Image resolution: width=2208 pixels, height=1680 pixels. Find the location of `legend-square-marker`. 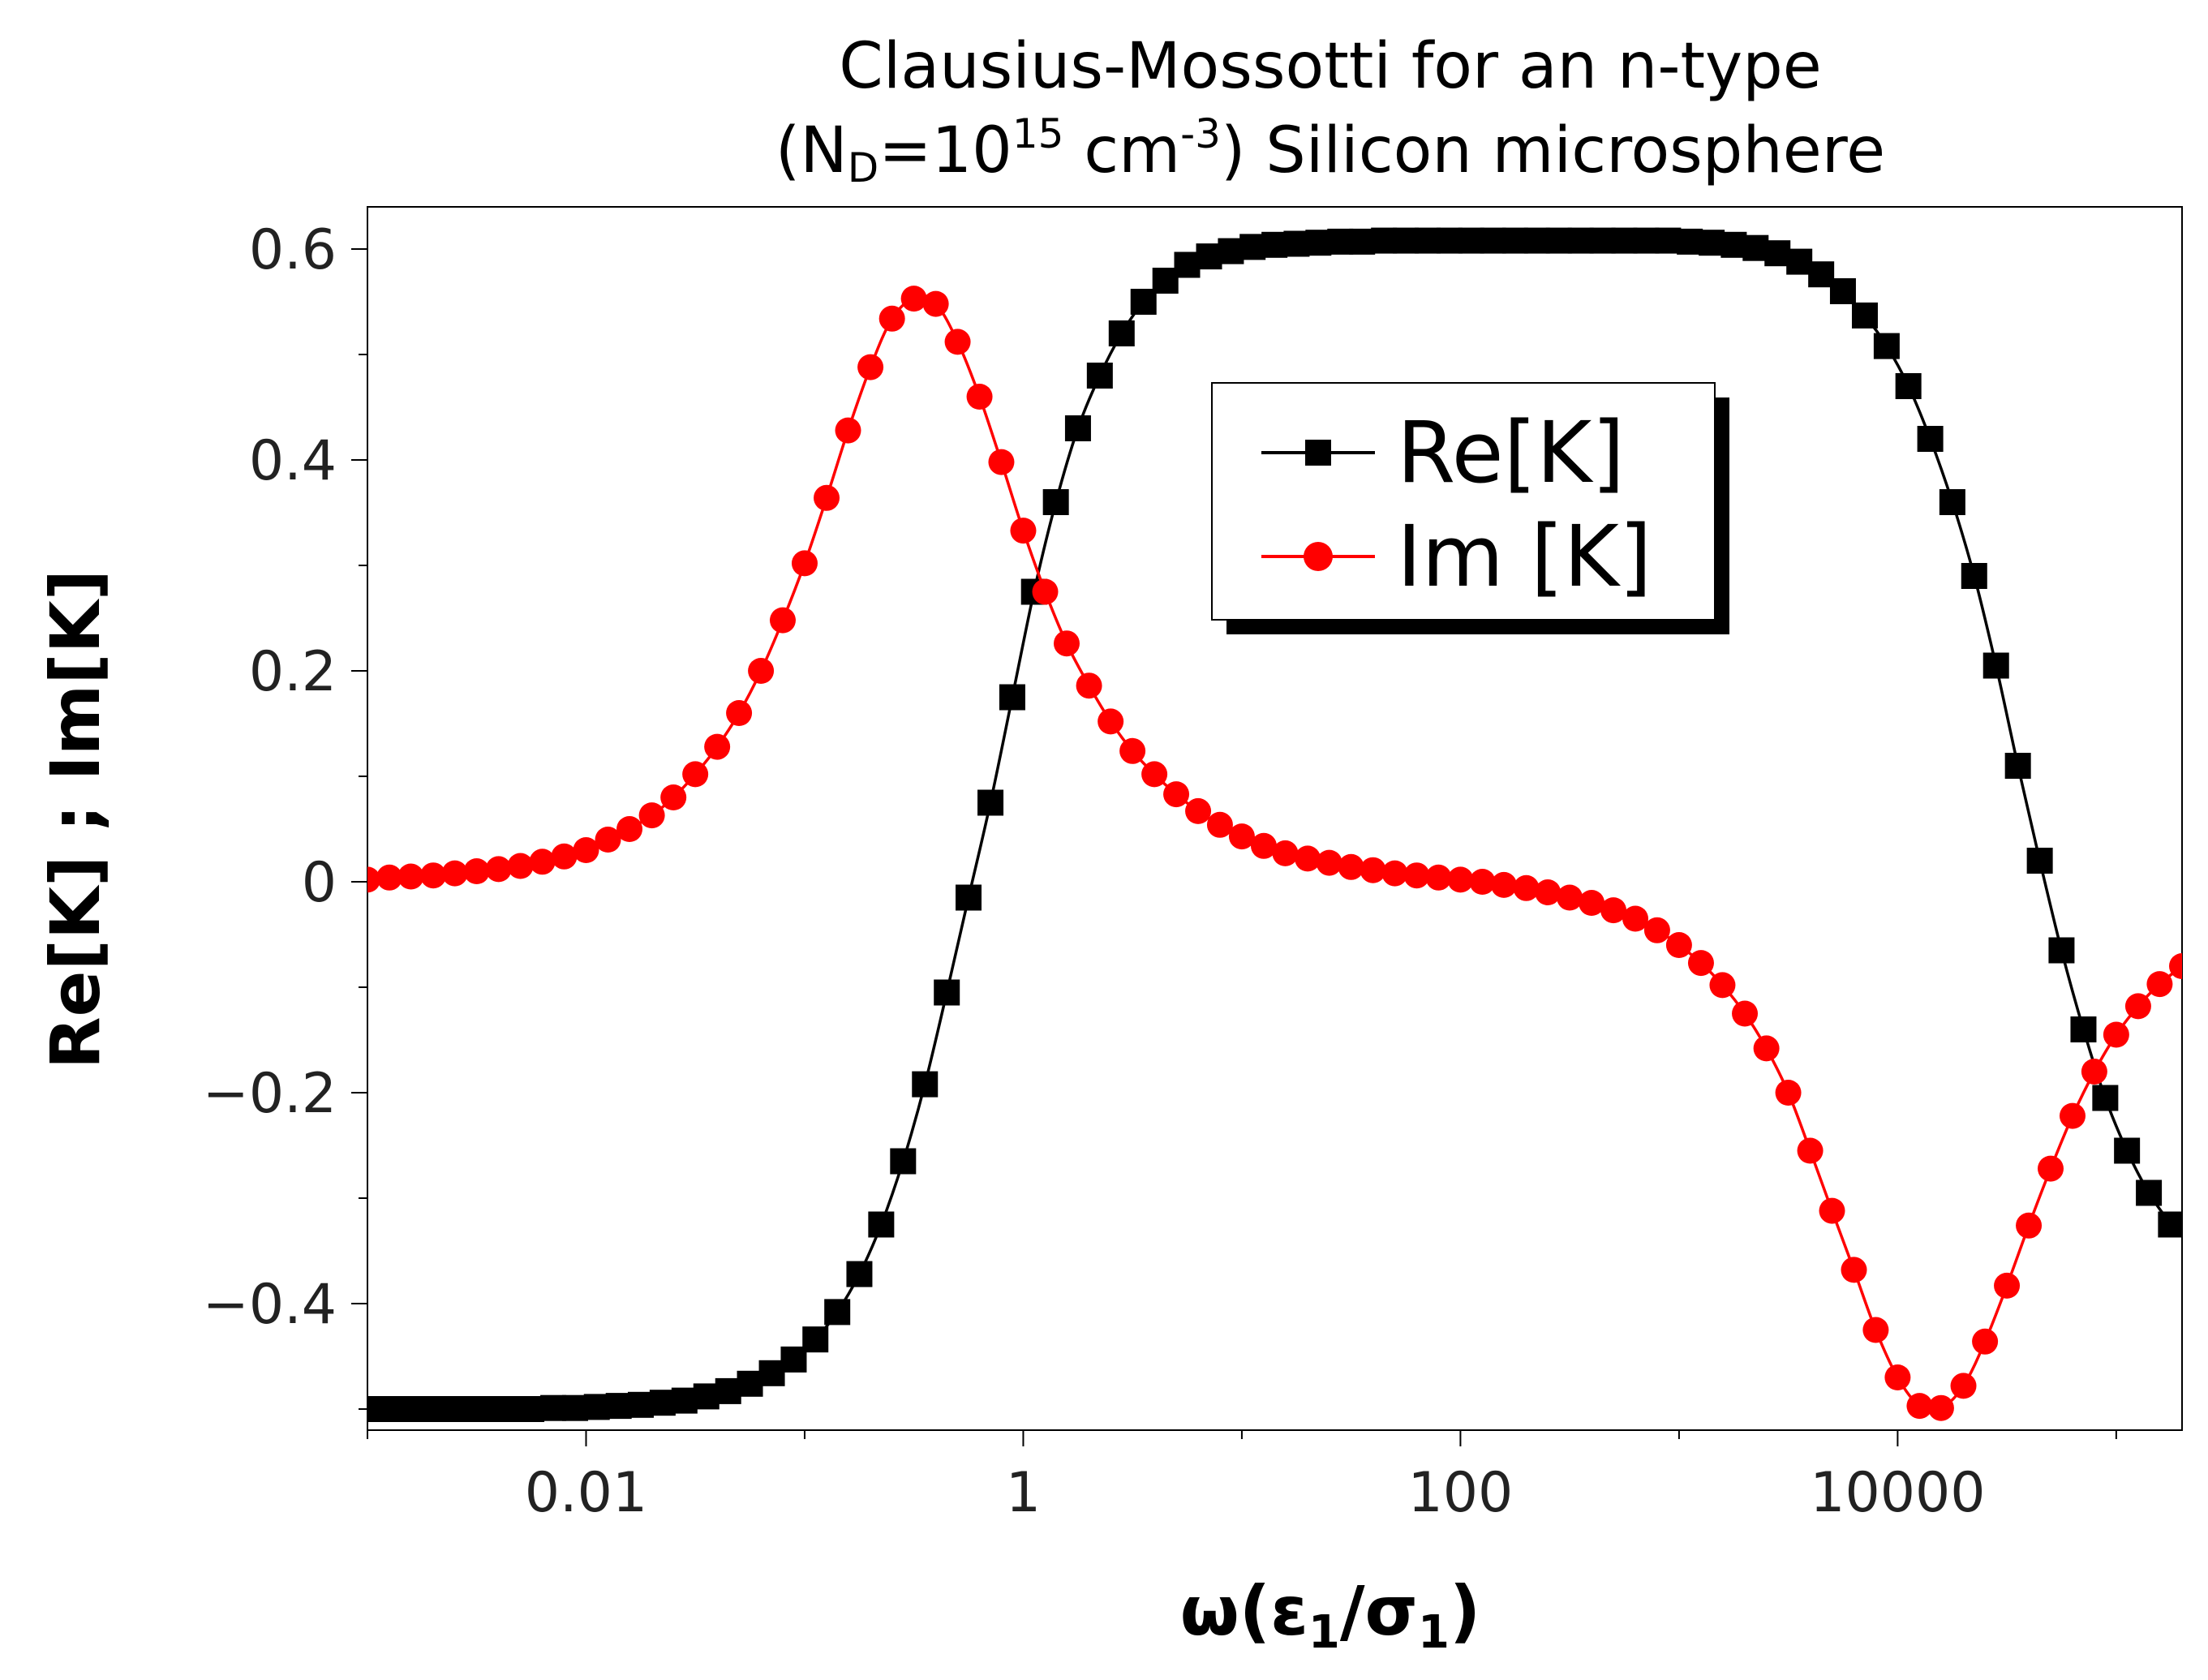

legend-square-marker is located at coordinates (1318, 453).